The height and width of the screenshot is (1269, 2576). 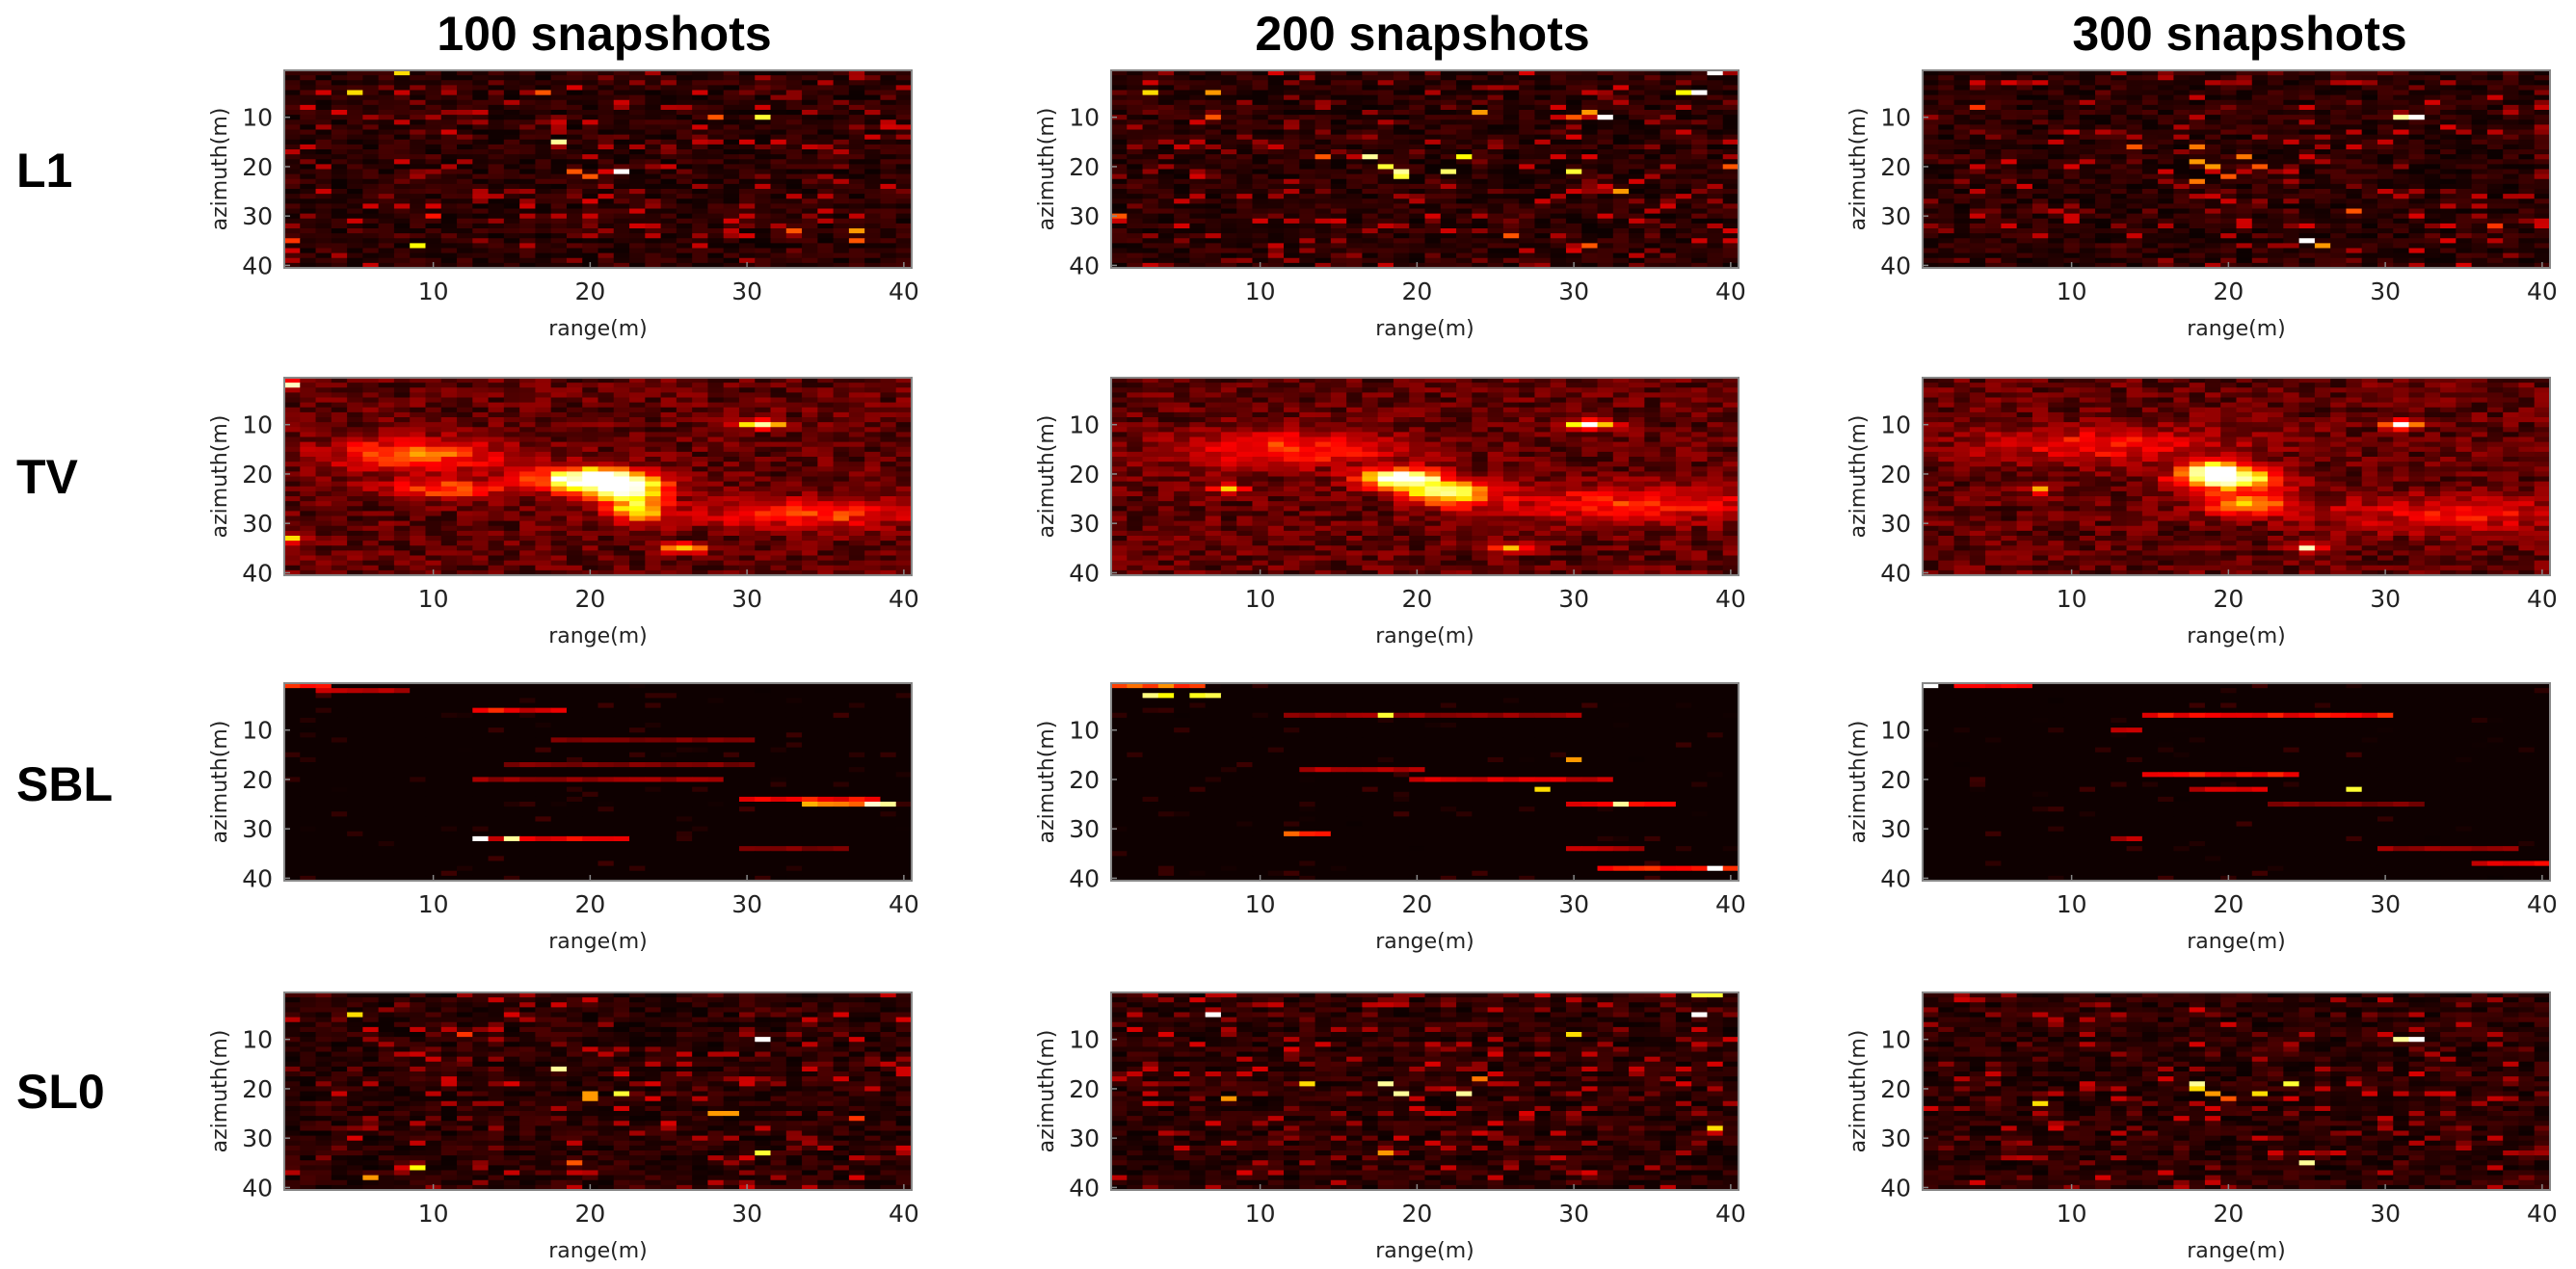 What do you see at coordinates (1084, 216) in the screenshot?
I see `y-tick-label: 30` at bounding box center [1084, 216].